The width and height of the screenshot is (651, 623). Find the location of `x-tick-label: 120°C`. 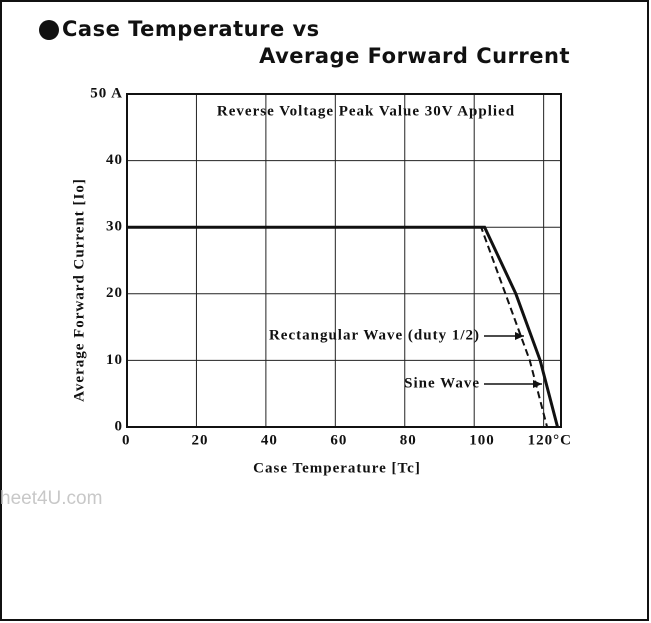

x-tick-label: 120°C is located at coordinates (550, 440).